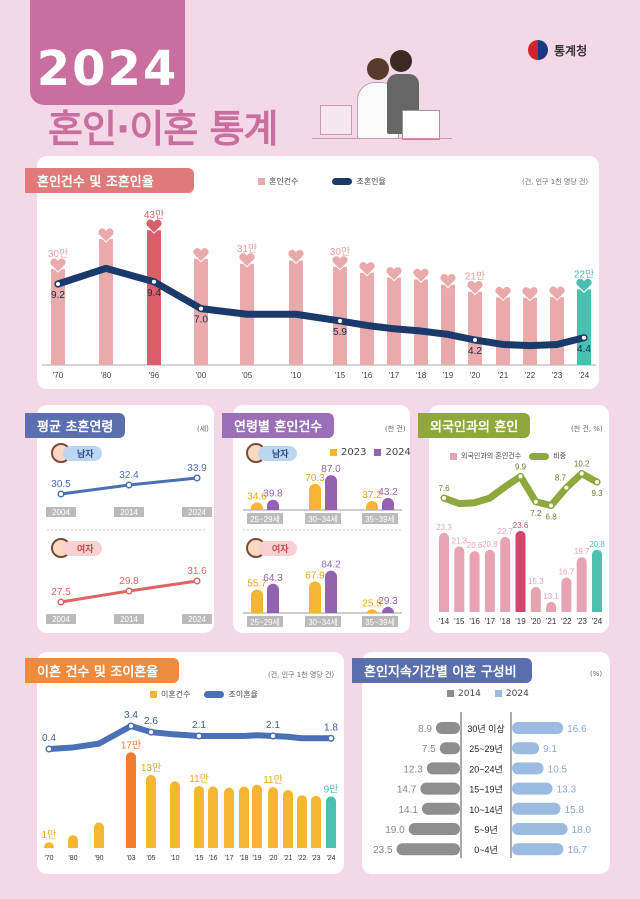  I want to click on agegroup-unit: (천 건), so click(395, 429).